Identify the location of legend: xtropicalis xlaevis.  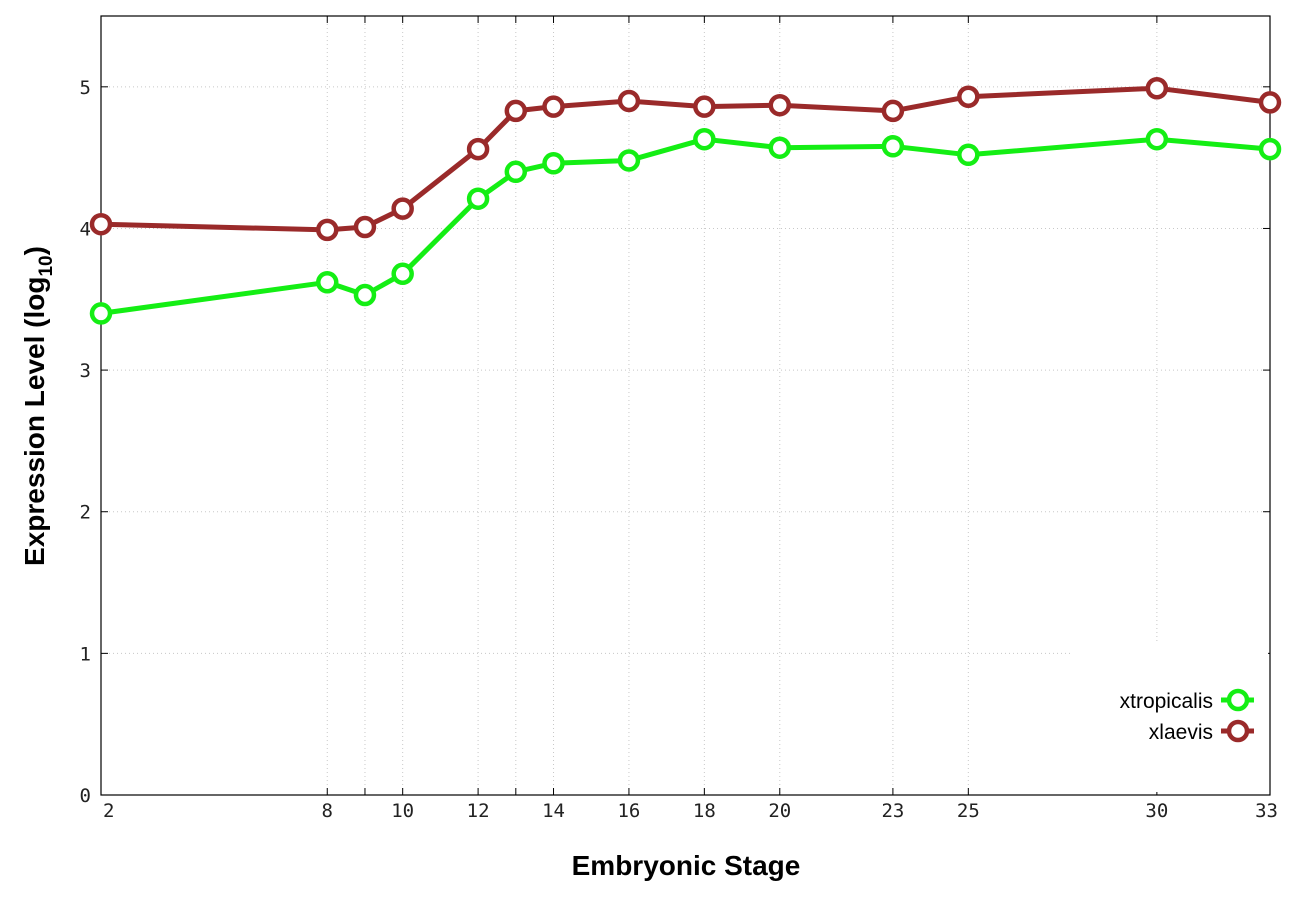
(1170, 717).